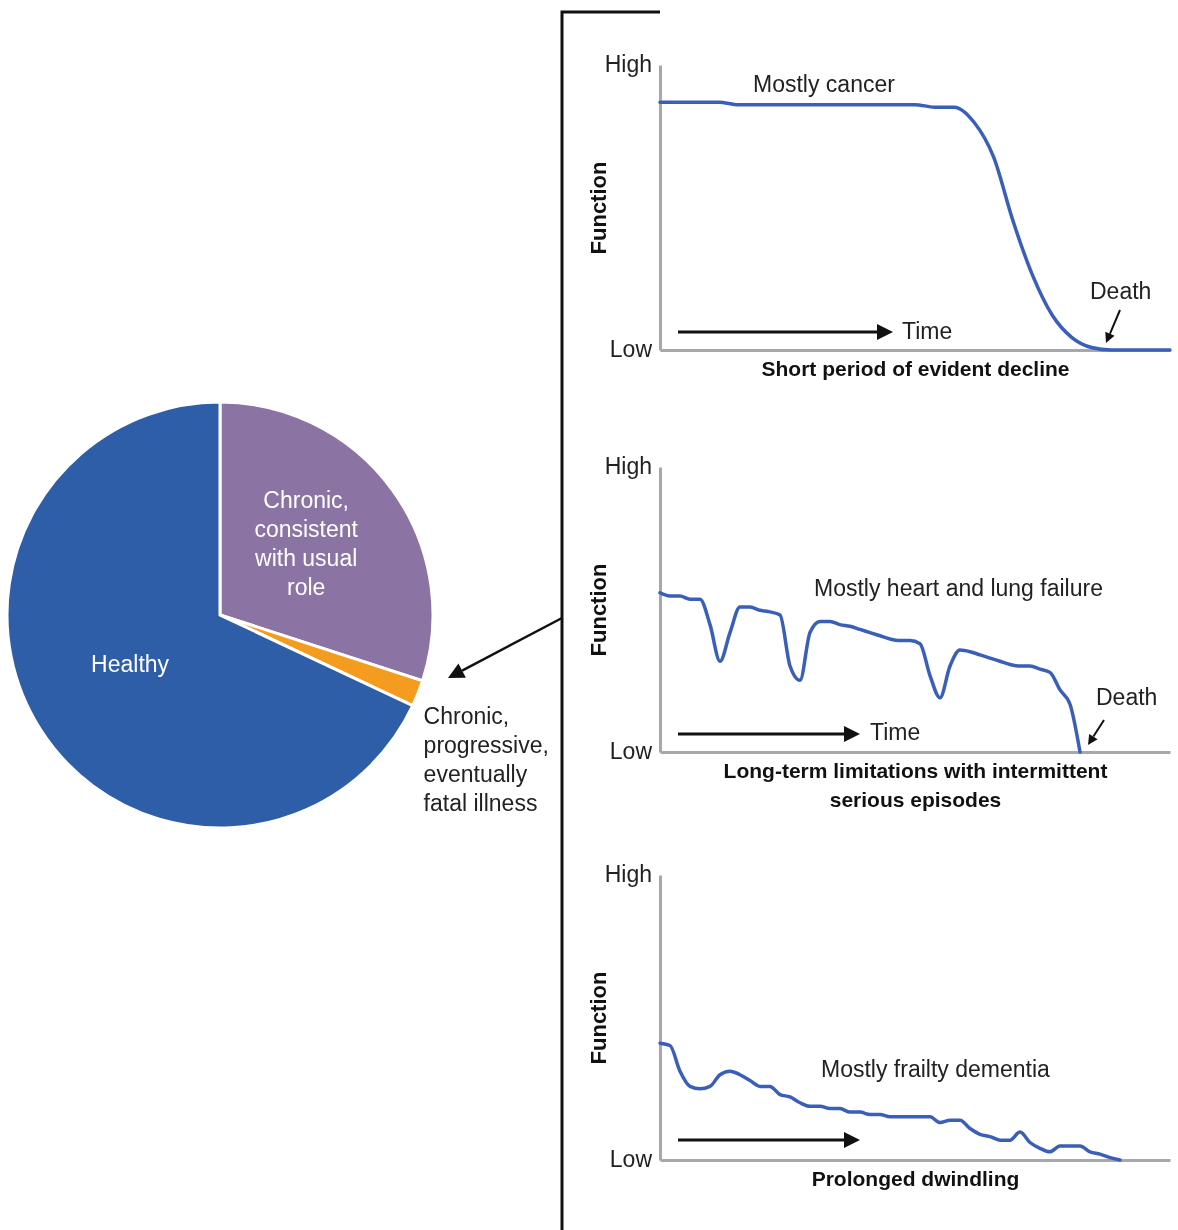 The height and width of the screenshot is (1230, 1178). What do you see at coordinates (486, 759) in the screenshot?
I see `slice-label: Chronic, progressive, eventually fatal illness` at bounding box center [486, 759].